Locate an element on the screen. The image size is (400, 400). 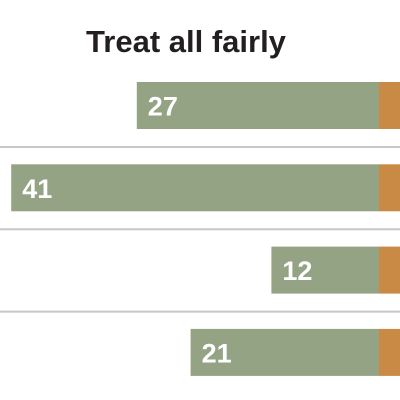
bar-label-1: 27 is located at coordinates (163, 107).